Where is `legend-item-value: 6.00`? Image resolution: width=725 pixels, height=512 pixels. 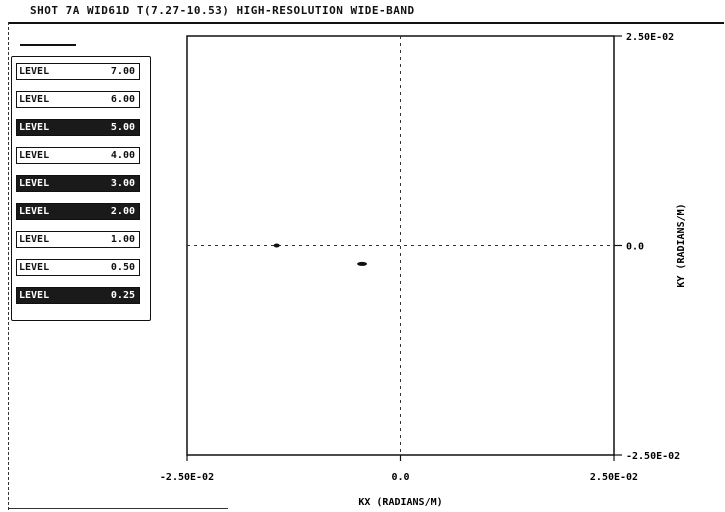 legend-item-value: 6.00 is located at coordinates (122, 99).